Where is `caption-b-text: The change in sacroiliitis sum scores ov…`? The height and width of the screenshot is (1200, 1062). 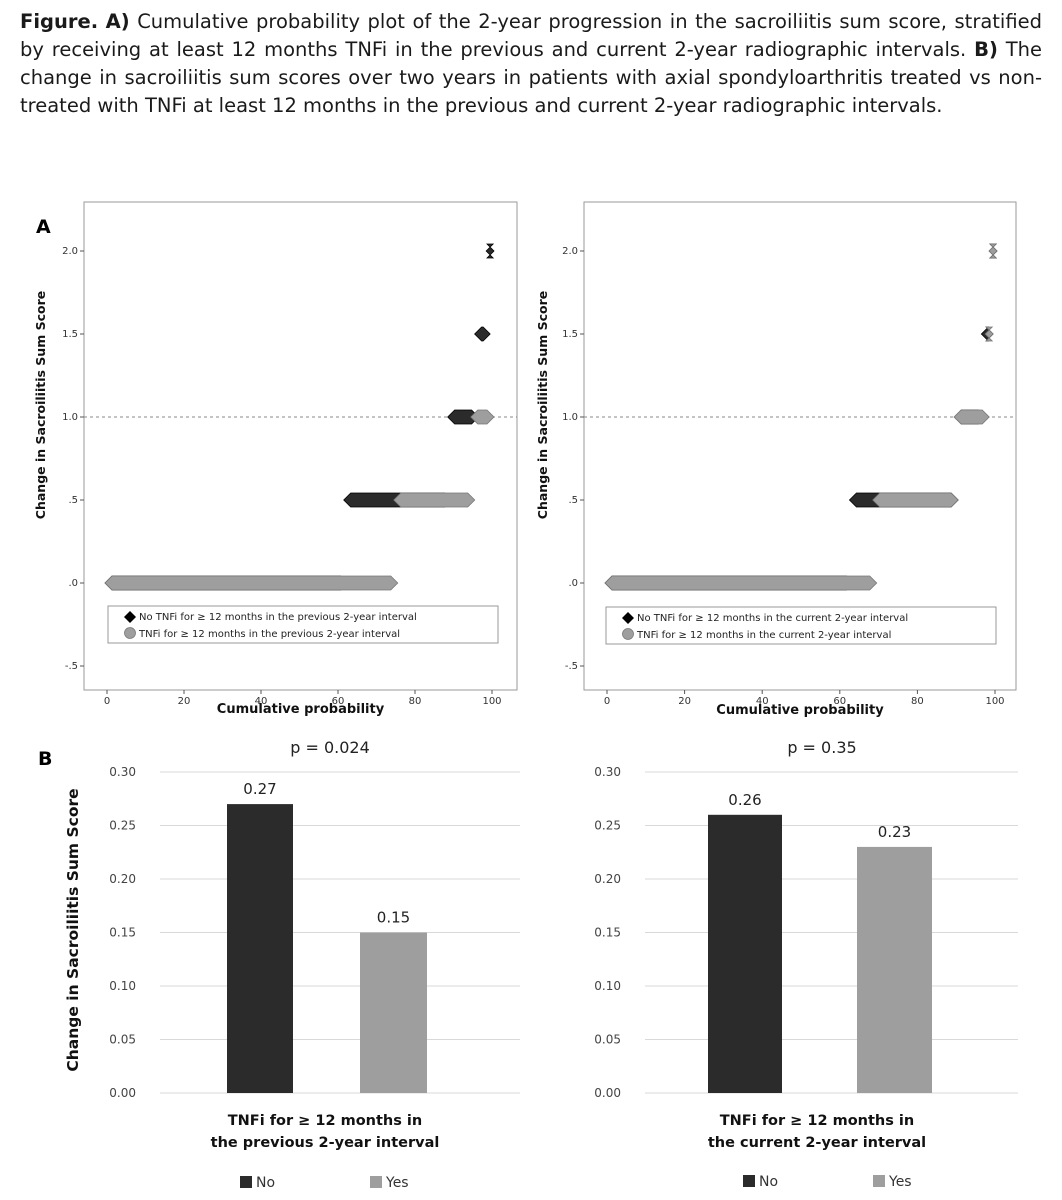
caption-b-text: The change in sacroiliitis sum scores ov… is located at coordinates (531, 77).